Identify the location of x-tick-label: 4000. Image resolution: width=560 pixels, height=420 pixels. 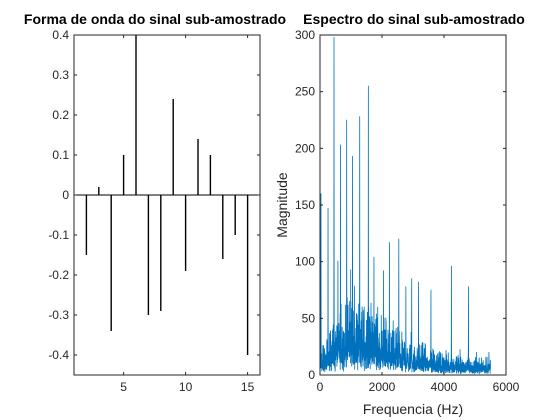
(444, 387).